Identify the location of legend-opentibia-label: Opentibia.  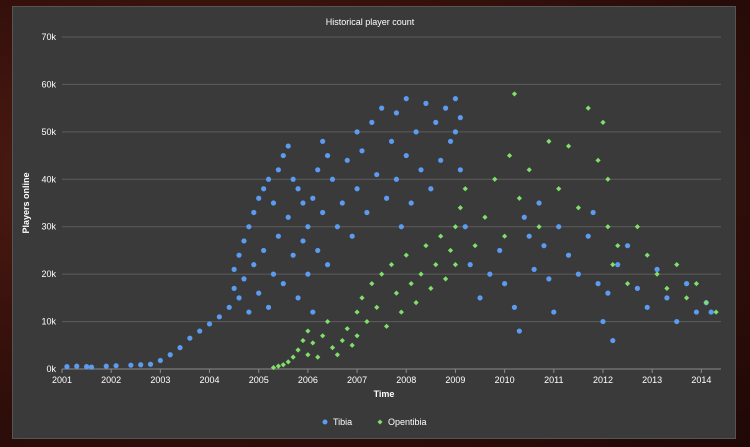
(407, 422).